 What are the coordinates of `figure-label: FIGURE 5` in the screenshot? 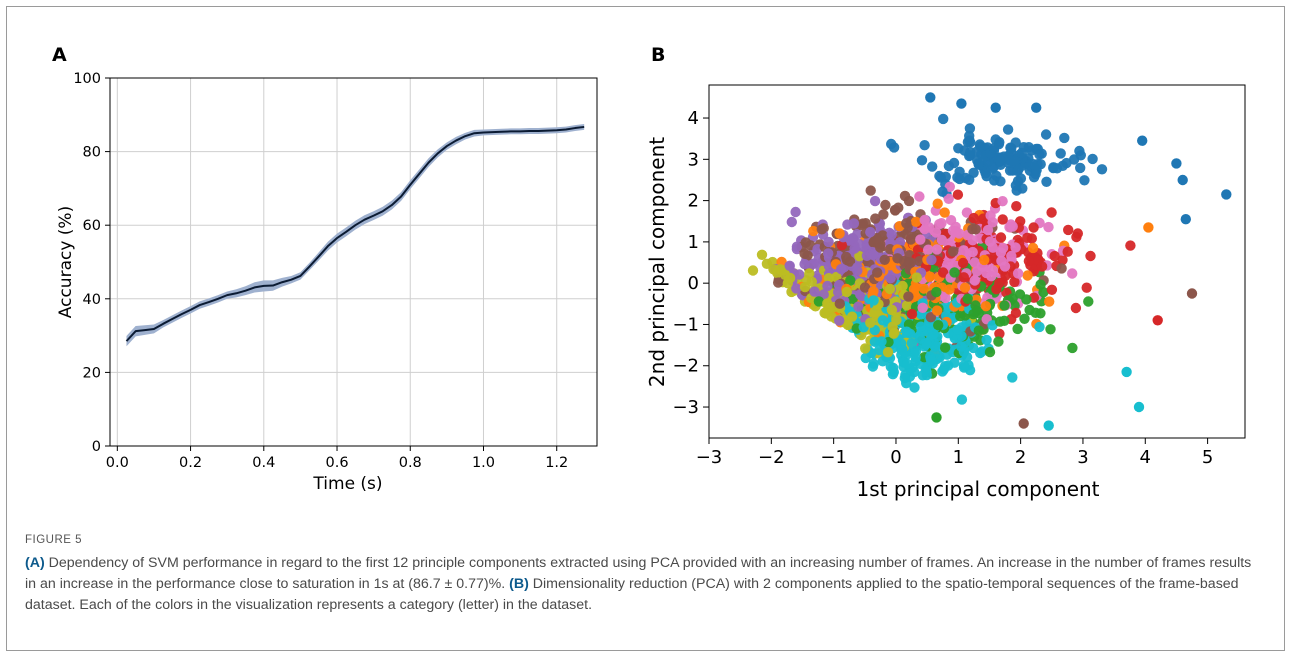 It's located at (54, 540).